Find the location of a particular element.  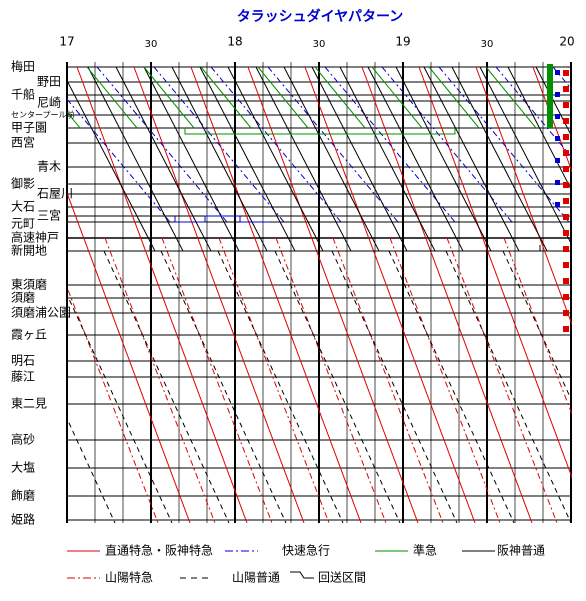

legend-label: 山陽普通 is located at coordinates (256, 578).